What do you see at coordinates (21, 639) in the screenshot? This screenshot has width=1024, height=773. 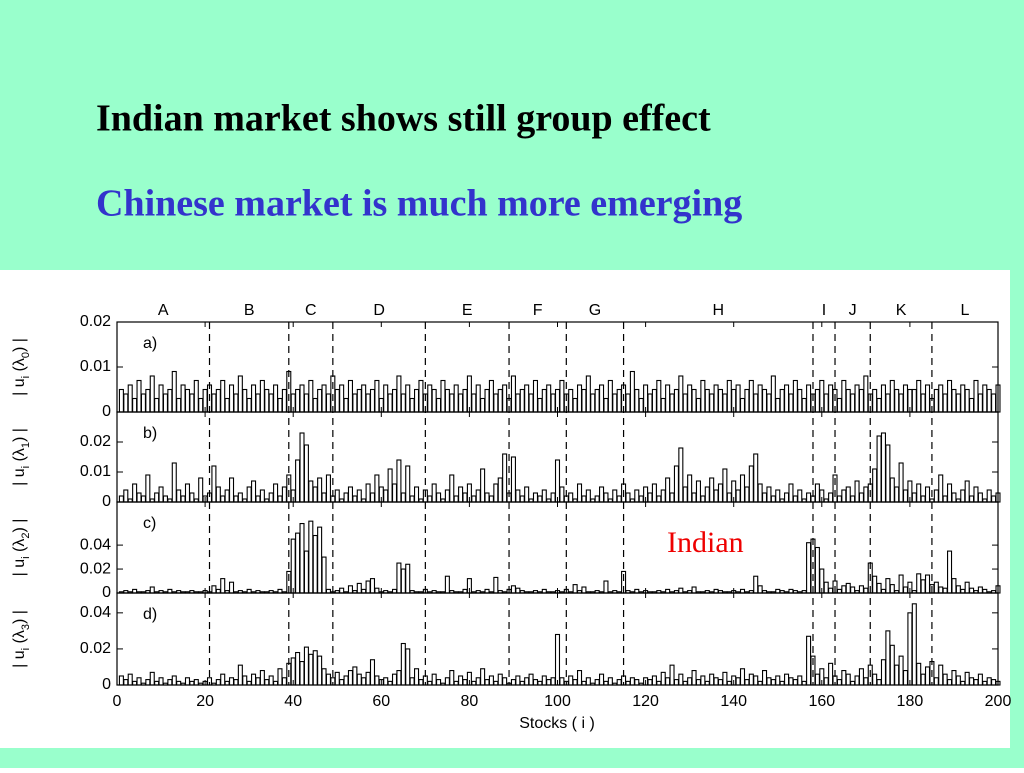 I see `y-axis-label: | ui (λ3) |` at bounding box center [21, 639].